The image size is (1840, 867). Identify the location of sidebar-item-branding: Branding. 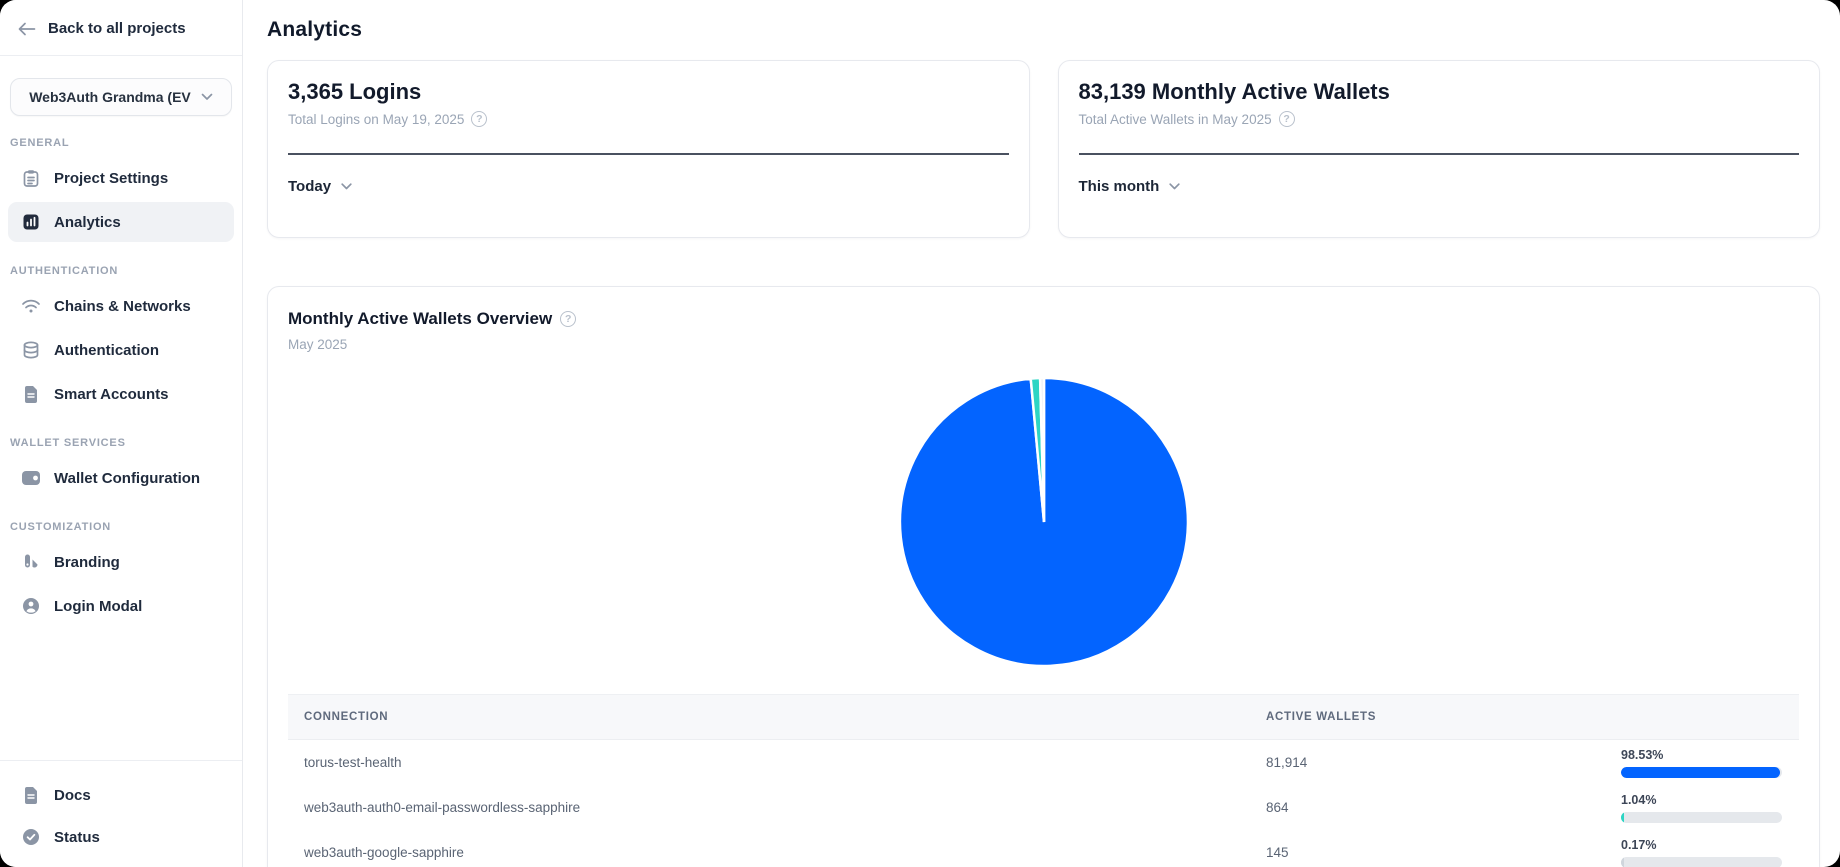
(121, 562).